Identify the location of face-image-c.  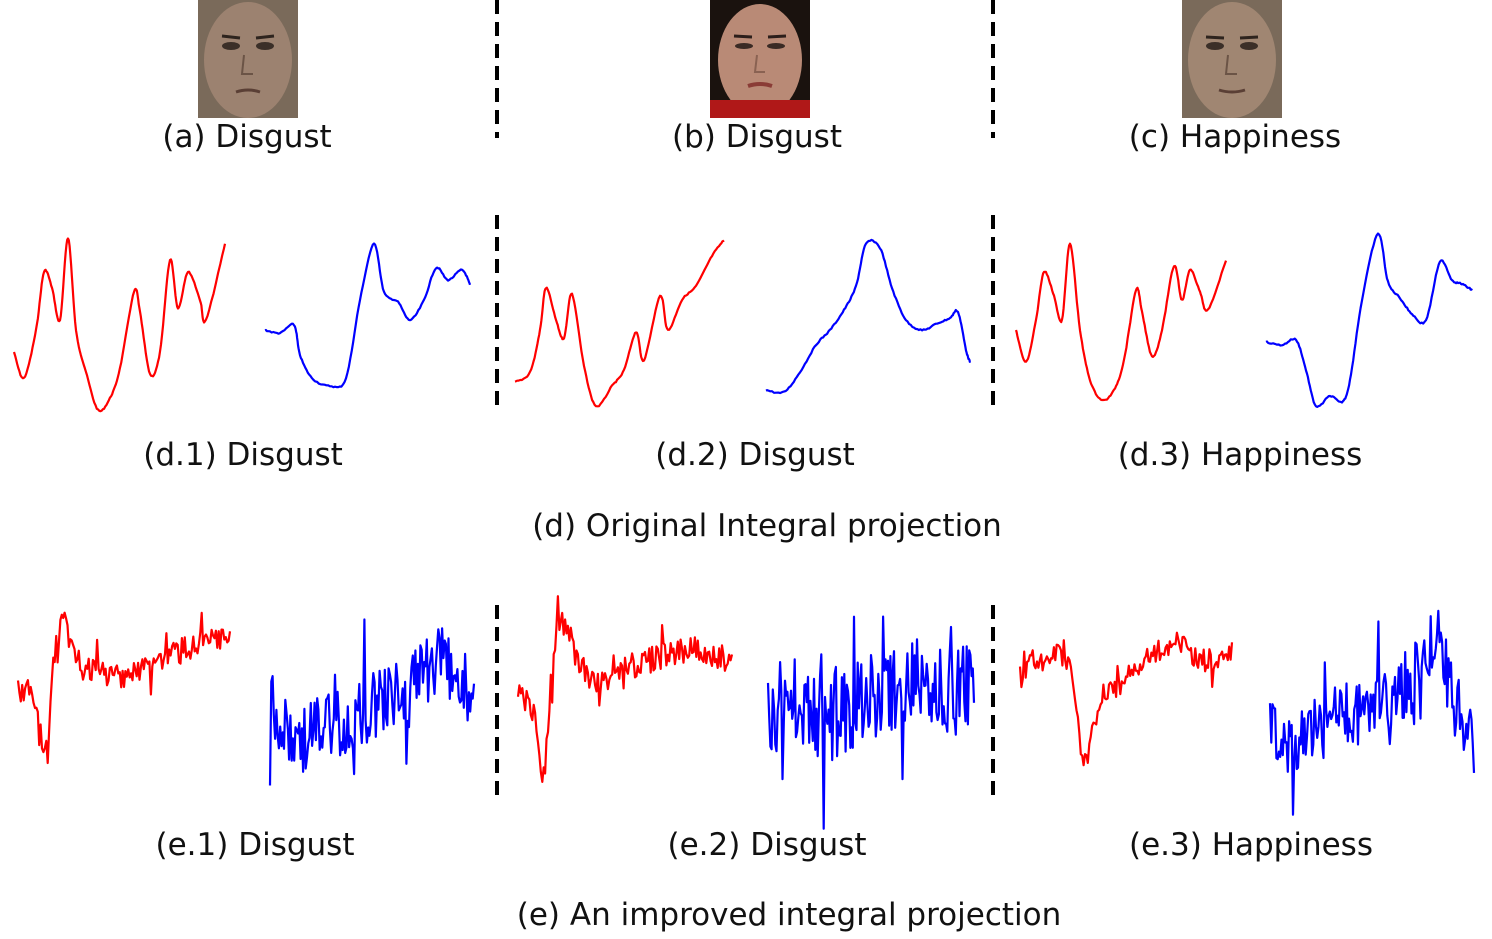
(1232, 59).